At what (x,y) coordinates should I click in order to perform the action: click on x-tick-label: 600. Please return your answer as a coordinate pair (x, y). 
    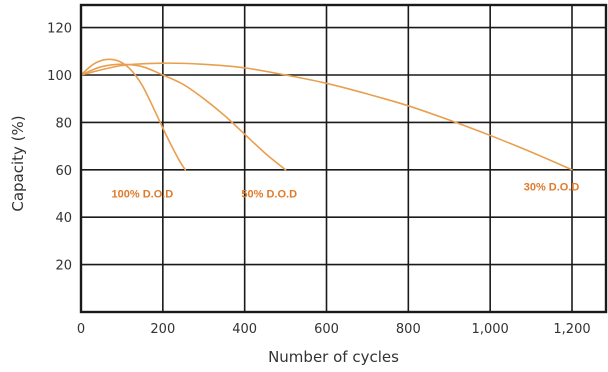
    Looking at the image, I should click on (326, 329).